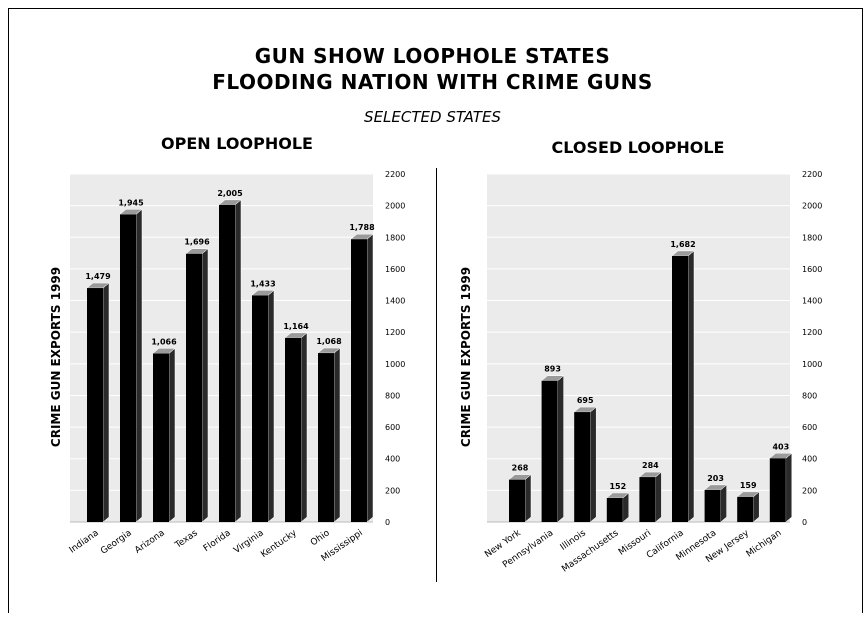 The image size is (865, 618). Describe the element at coordinates (812, 206) in the screenshot. I see `closed-ytick-label: 2000` at that location.